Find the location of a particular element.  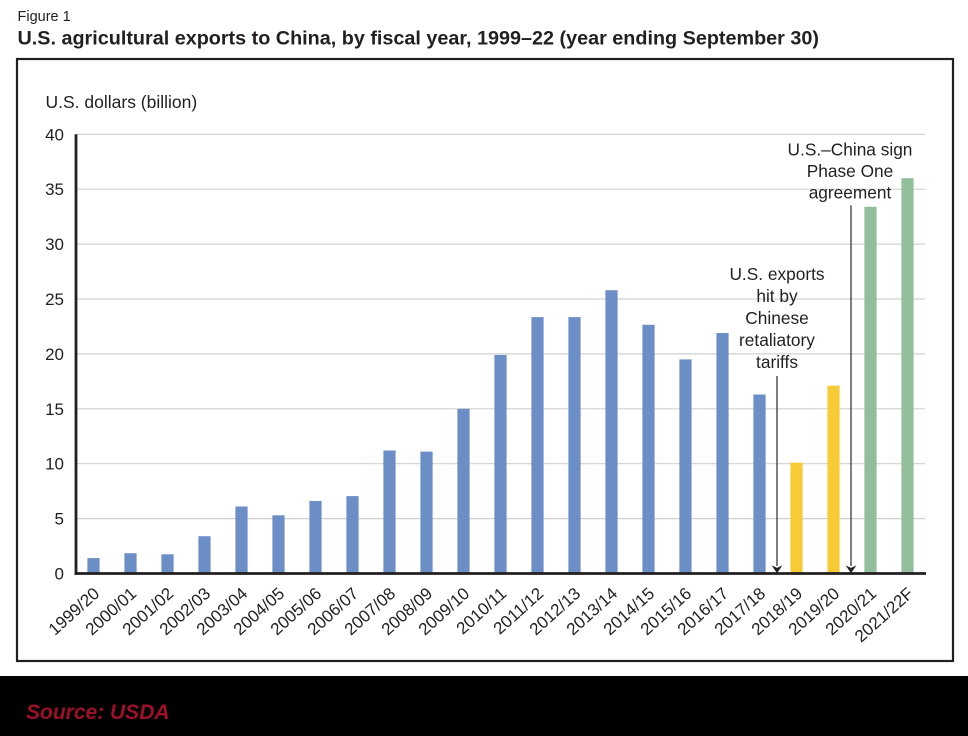

svg-text: 5 is located at coordinates (59, 519).